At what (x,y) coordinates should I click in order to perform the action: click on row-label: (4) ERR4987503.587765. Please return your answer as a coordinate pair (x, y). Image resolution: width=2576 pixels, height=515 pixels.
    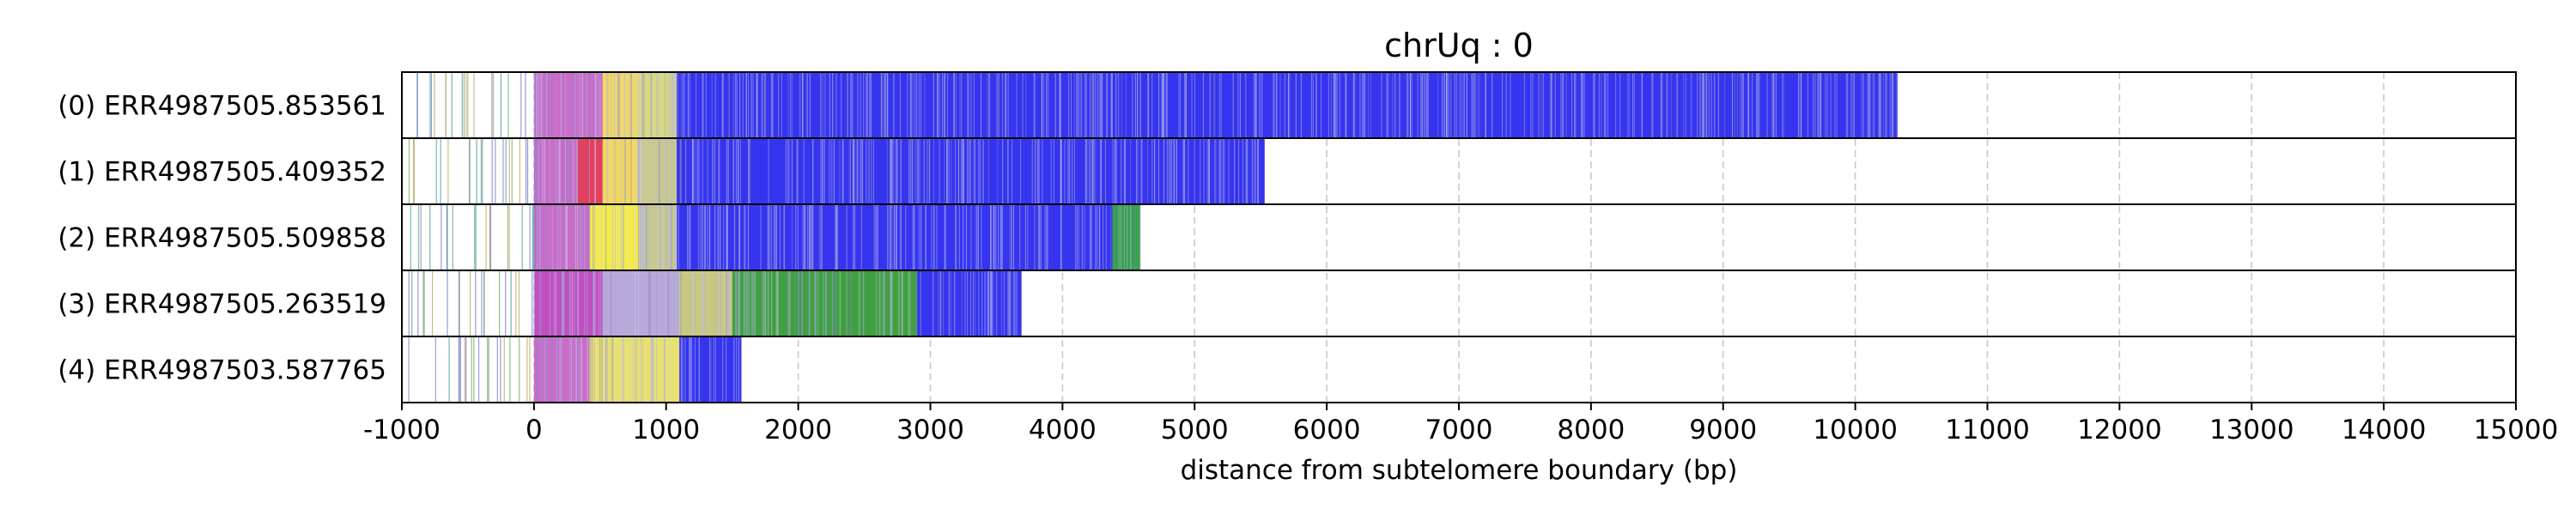
    Looking at the image, I should click on (222, 370).